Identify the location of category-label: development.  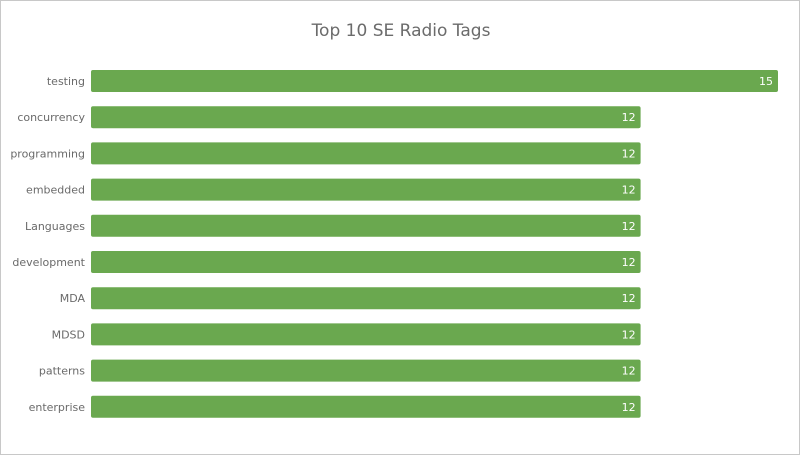
(48, 262).